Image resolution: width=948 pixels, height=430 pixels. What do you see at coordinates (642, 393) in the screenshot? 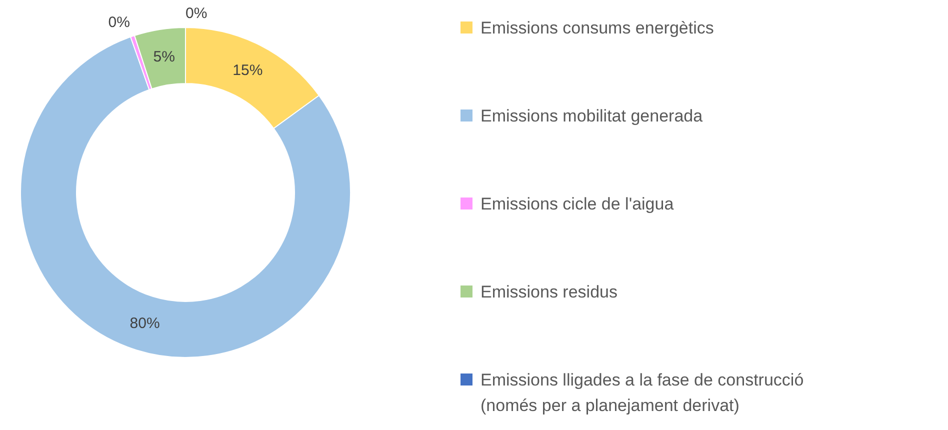
I see `legend-label: Emissions lligades a la fase de construcció (només per a planejament derivat)` at bounding box center [642, 393].